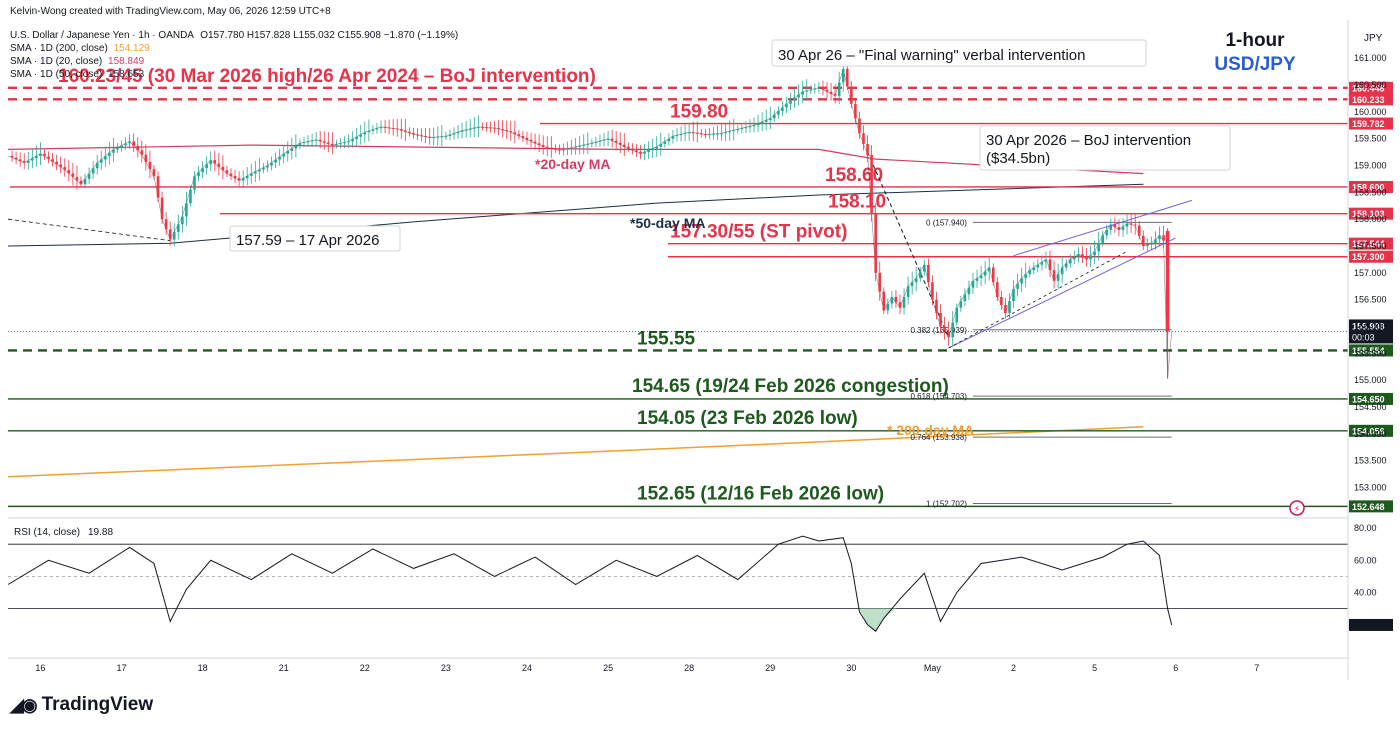  Describe the element at coordinates (56, 61) in the screenshot. I see `sma20-legend-label: SMA · 1D (20, close)` at that location.